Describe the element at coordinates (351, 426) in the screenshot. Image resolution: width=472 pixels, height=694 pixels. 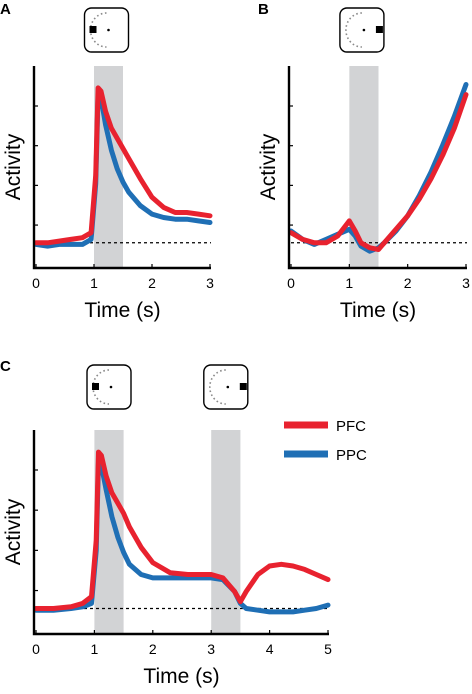
I see `legend-label-pfc: PFC` at that location.